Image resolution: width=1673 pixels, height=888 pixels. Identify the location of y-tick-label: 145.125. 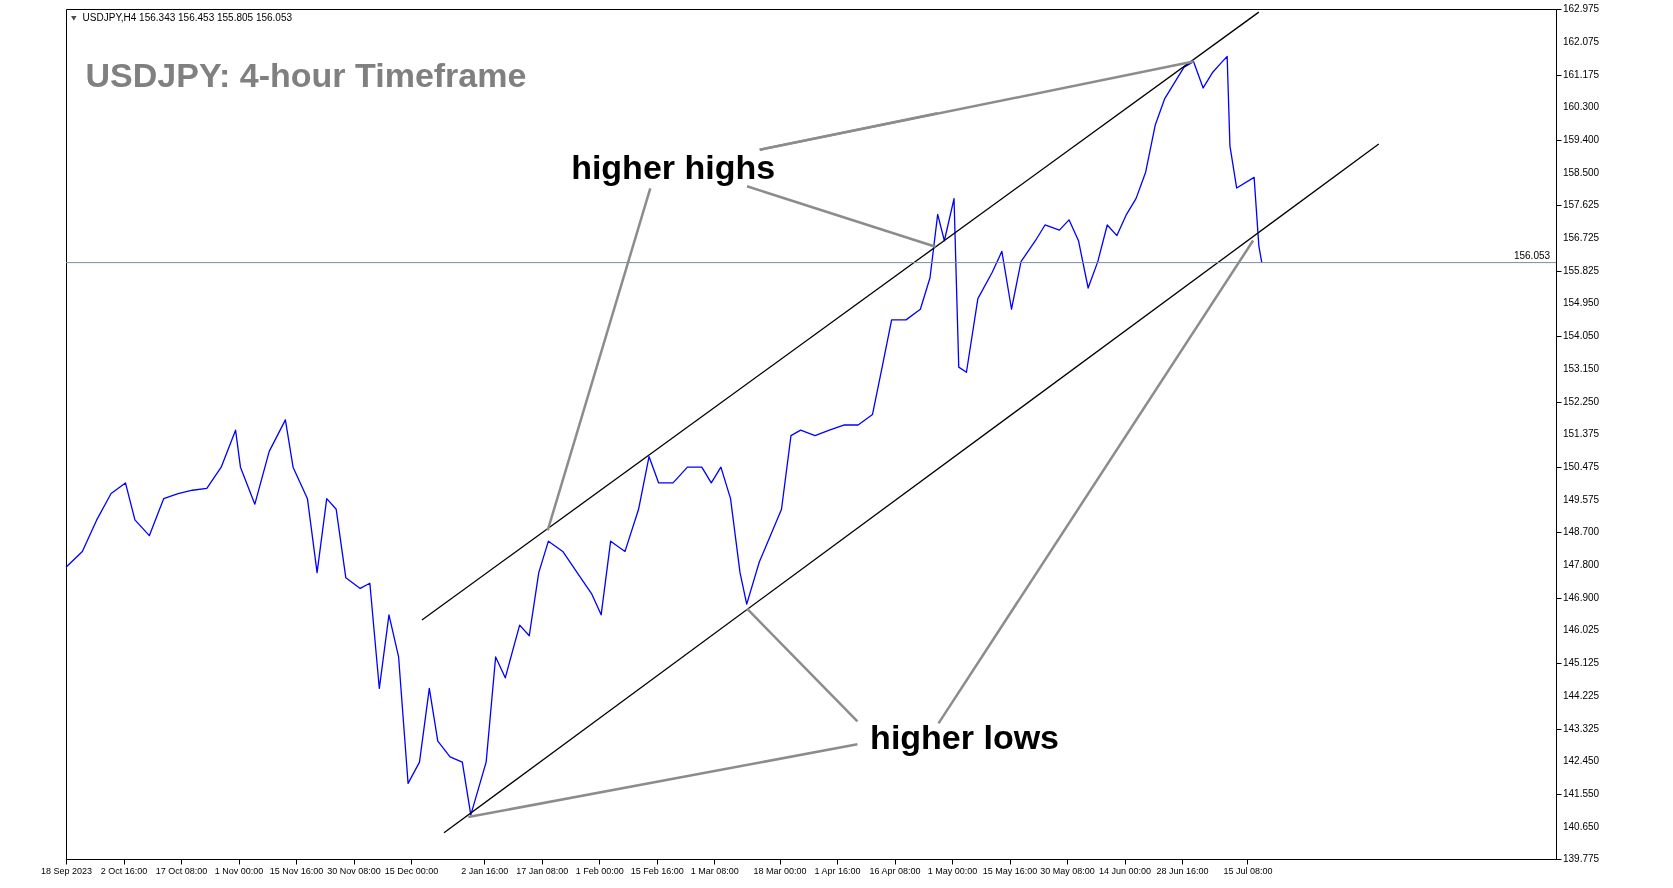
(1581, 662).